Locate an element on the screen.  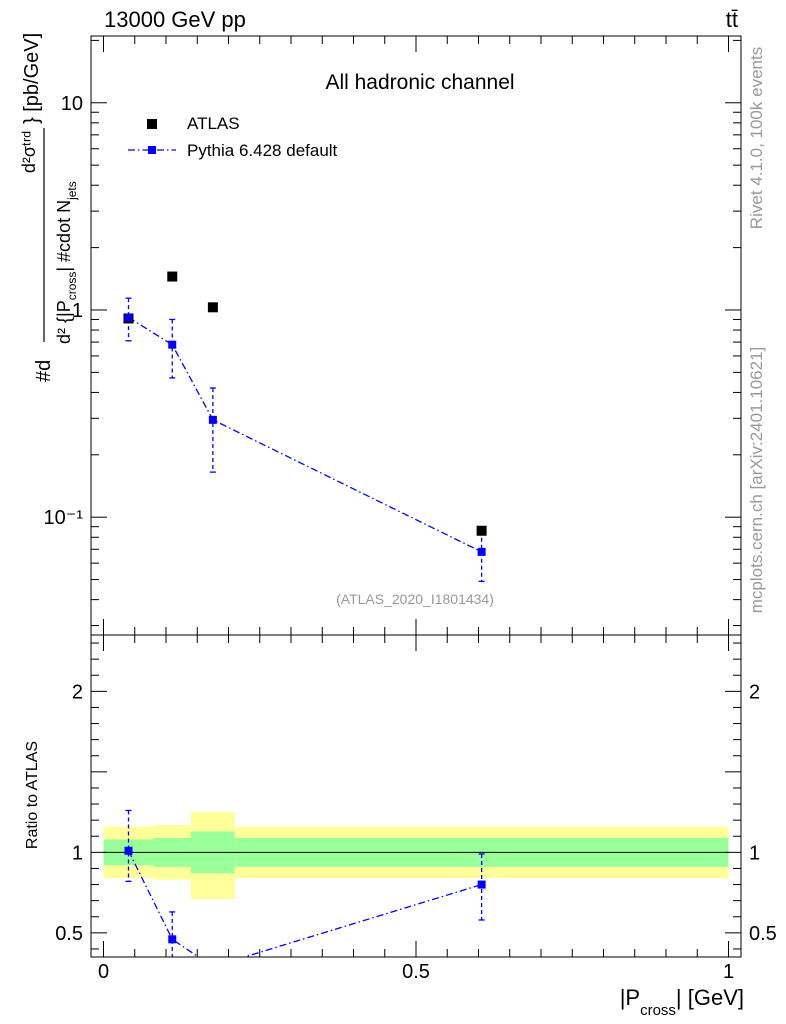
legend: ATLAS Pythia 6.428 default is located at coordinates (233, 137).